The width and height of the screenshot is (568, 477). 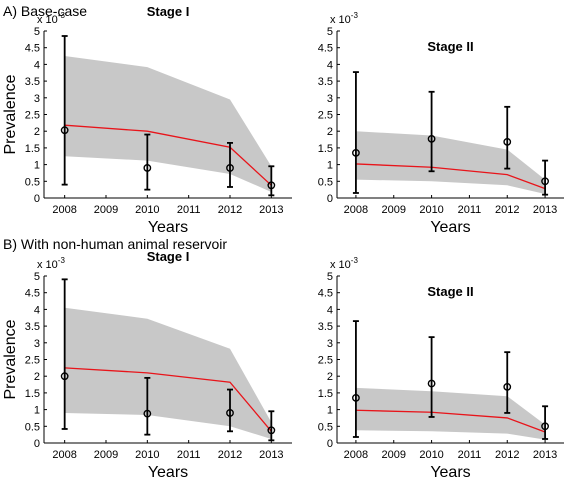 What do you see at coordinates (470, 455) in the screenshot?
I see `x-tick-label: 2011` at bounding box center [470, 455].